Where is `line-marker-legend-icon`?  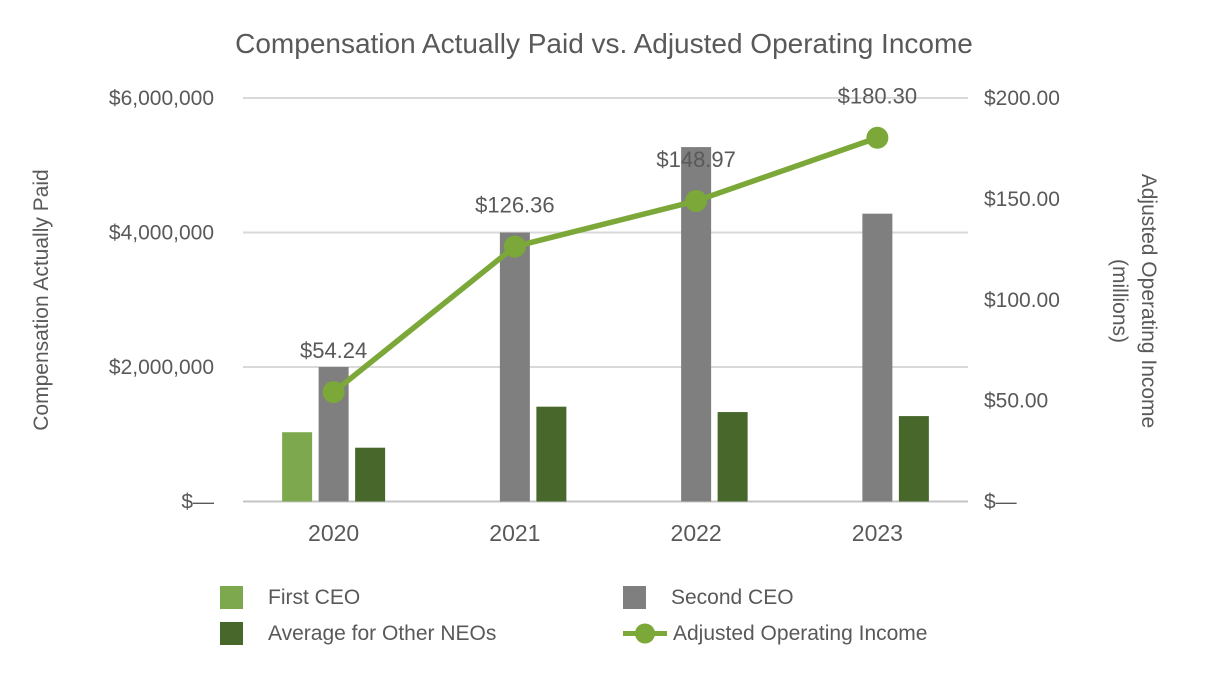
line-marker-legend-icon is located at coordinates (645, 633).